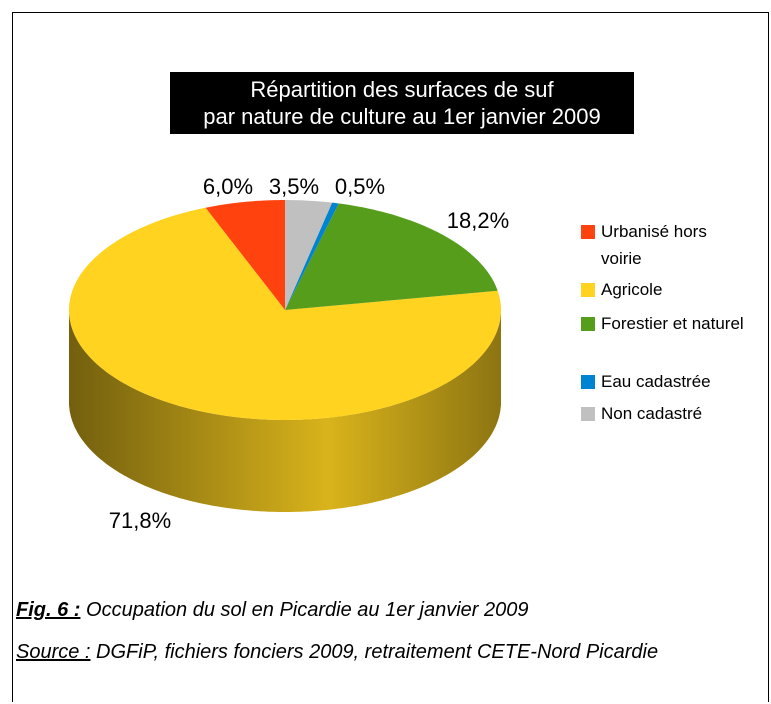 The width and height of the screenshot is (771, 704). Describe the element at coordinates (294, 186) in the screenshot. I see `data-label: 3,5%` at that location.